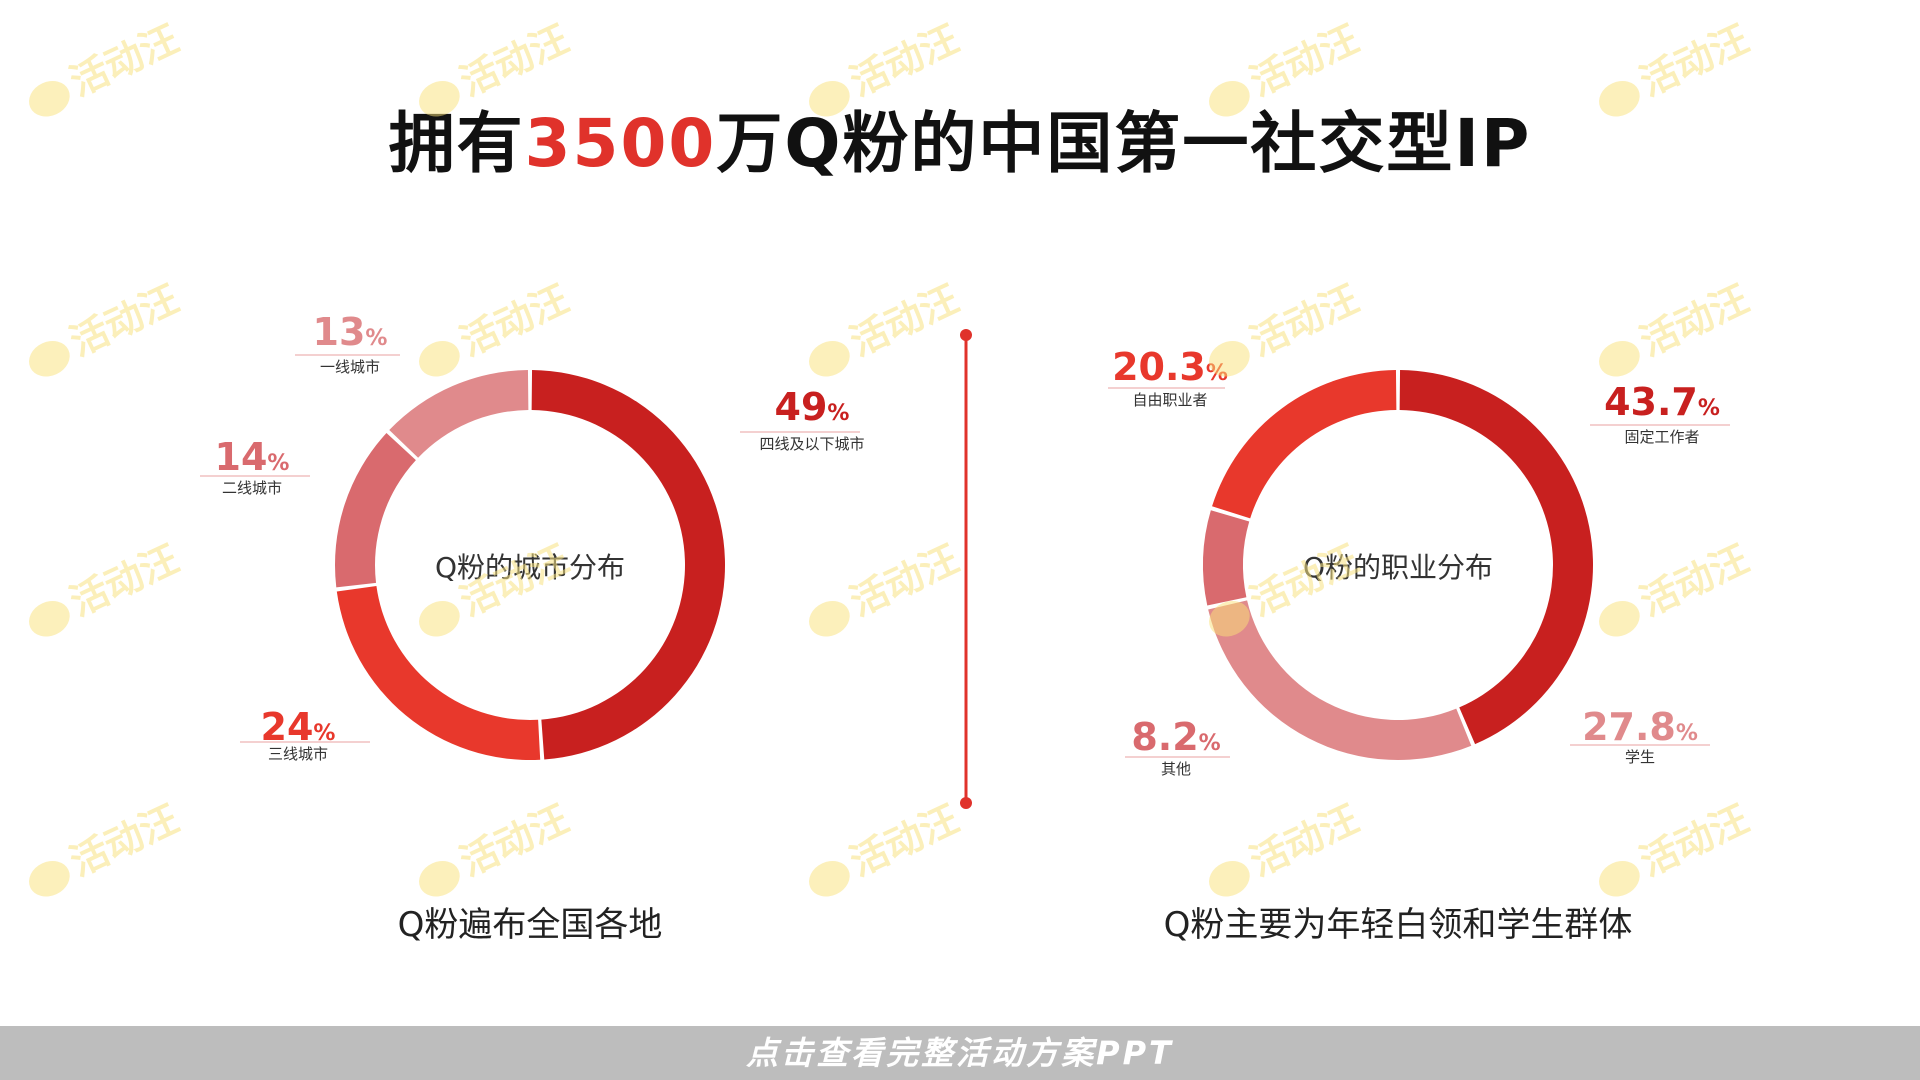  I want to click on slice-value-label: 49%, so click(812, 407).